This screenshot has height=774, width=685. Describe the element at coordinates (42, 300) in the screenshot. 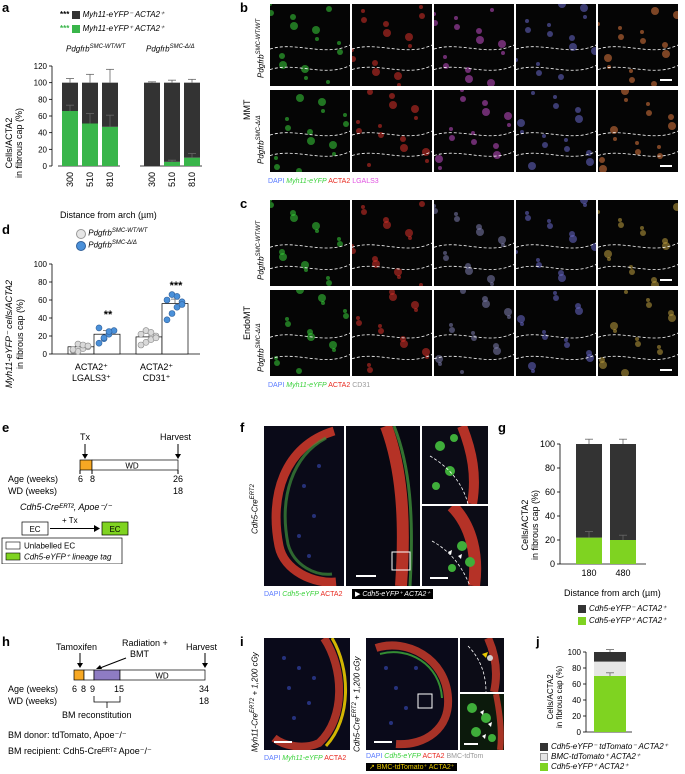

I see `y-tick-label: 60` at that location.